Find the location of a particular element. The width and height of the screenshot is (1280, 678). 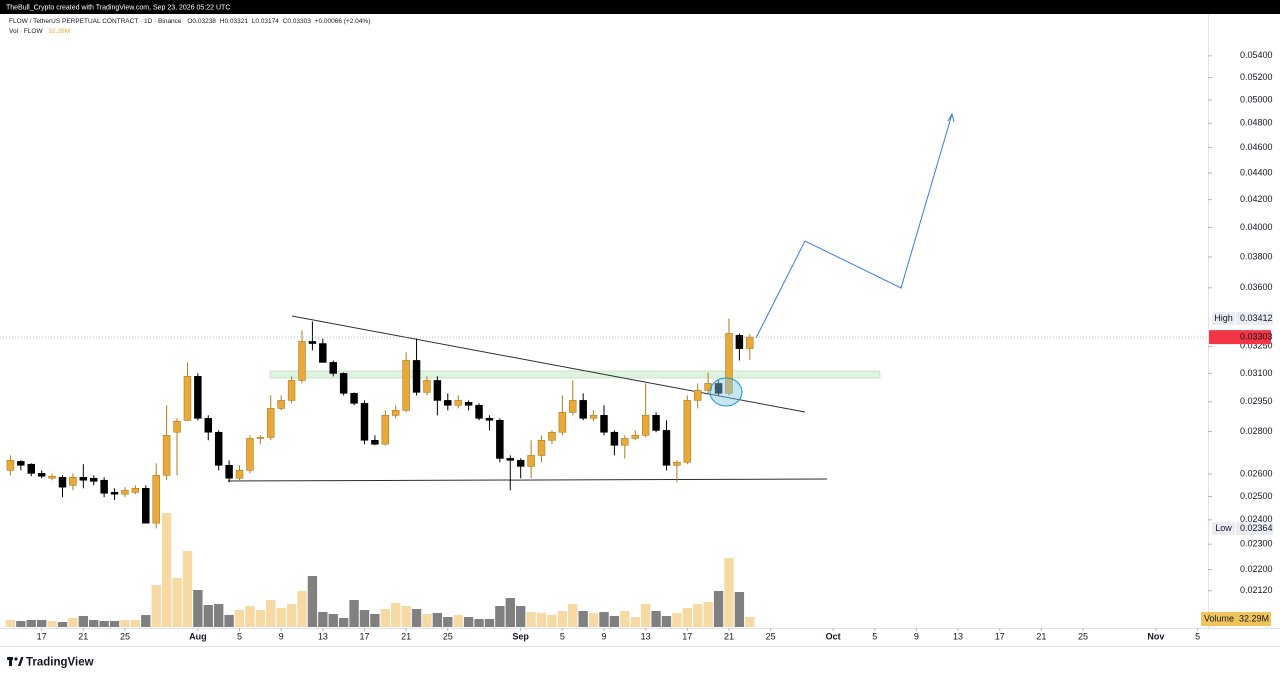

marker-name: Low is located at coordinates (1223, 528).